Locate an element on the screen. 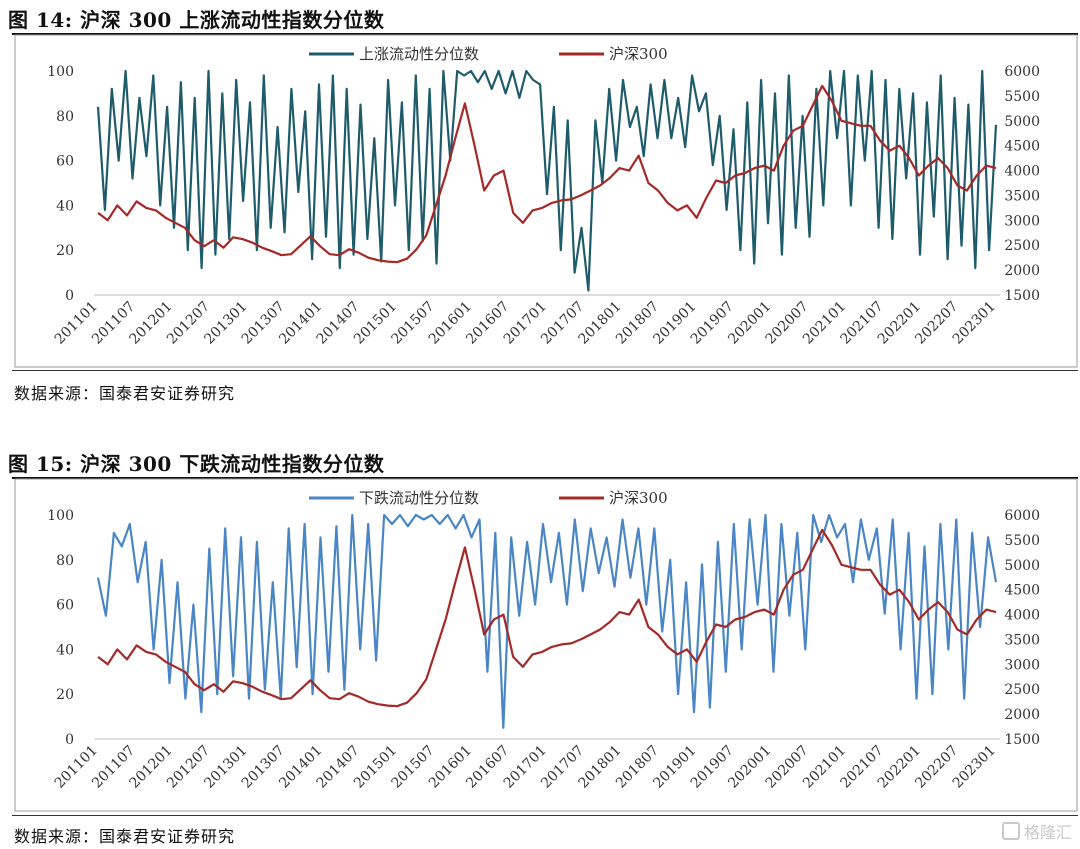 The image size is (1080, 849). figure-15-source: 数据来源：国泰君安证券研究 is located at coordinates (125, 836).